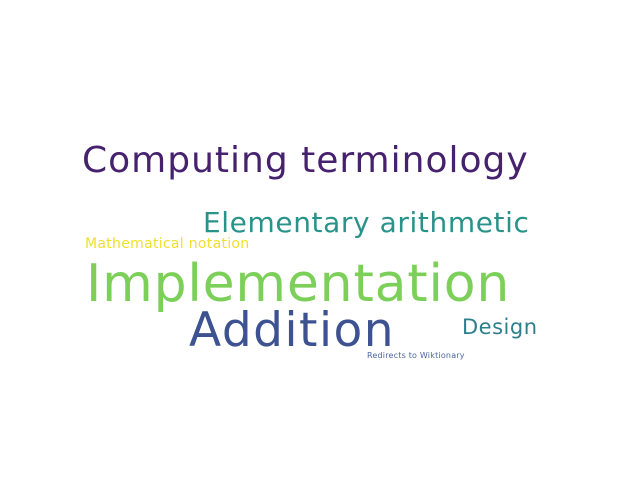 Image resolution: width=640 pixels, height=480 pixels. What do you see at coordinates (416, 355) in the screenshot?
I see `word-redirects-to-wiktionary: Redirects to Wiktionary` at bounding box center [416, 355].